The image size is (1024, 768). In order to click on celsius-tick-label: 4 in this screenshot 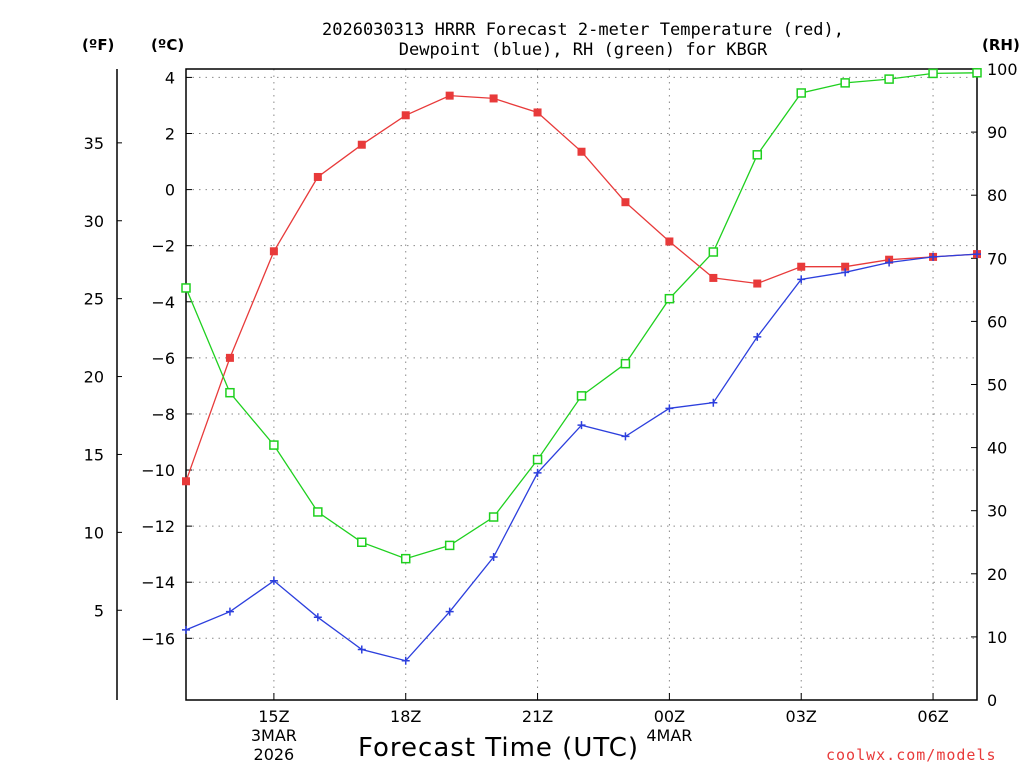, I will do `click(170, 77)`.